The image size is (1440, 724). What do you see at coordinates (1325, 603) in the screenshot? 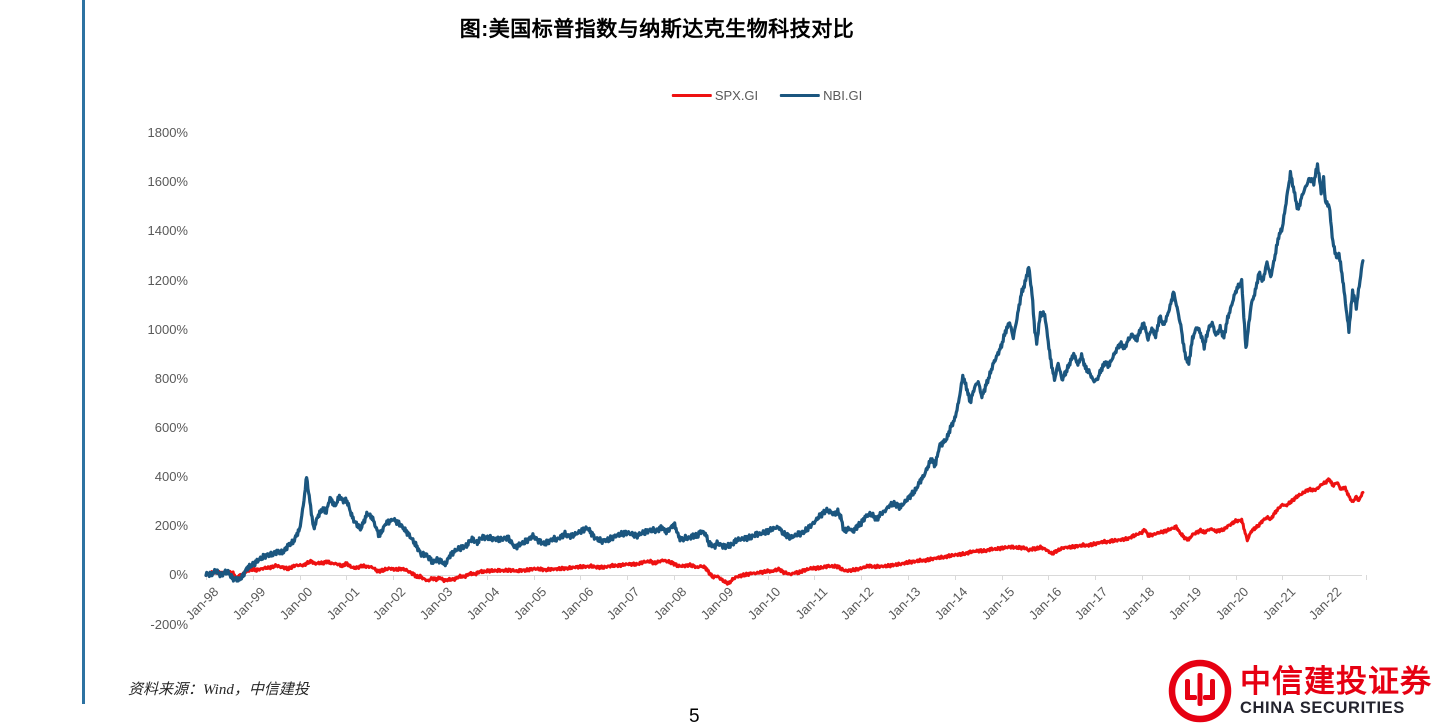
I see `x-axis-tick-label: Jan-22` at bounding box center [1325, 603].